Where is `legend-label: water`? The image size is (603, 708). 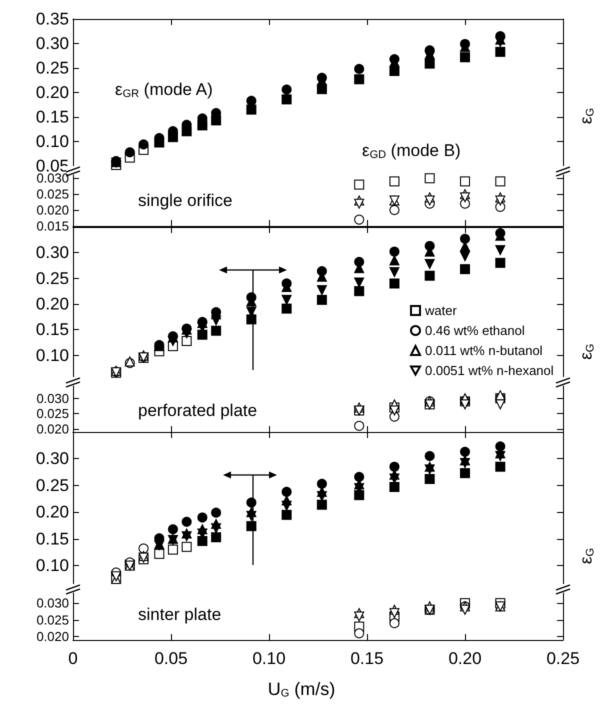
legend-label: water is located at coordinates (441, 310).